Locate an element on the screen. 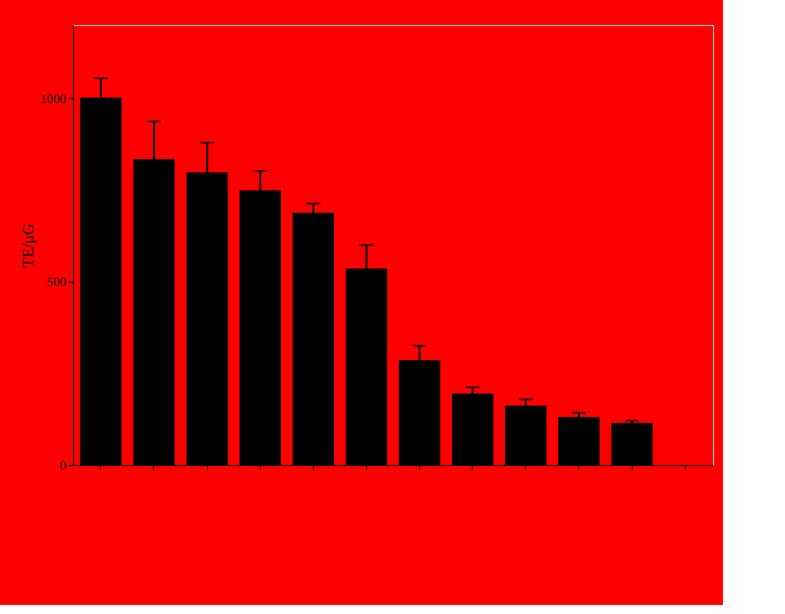  y-tick-label: 1000 is located at coordinates (53, 98).